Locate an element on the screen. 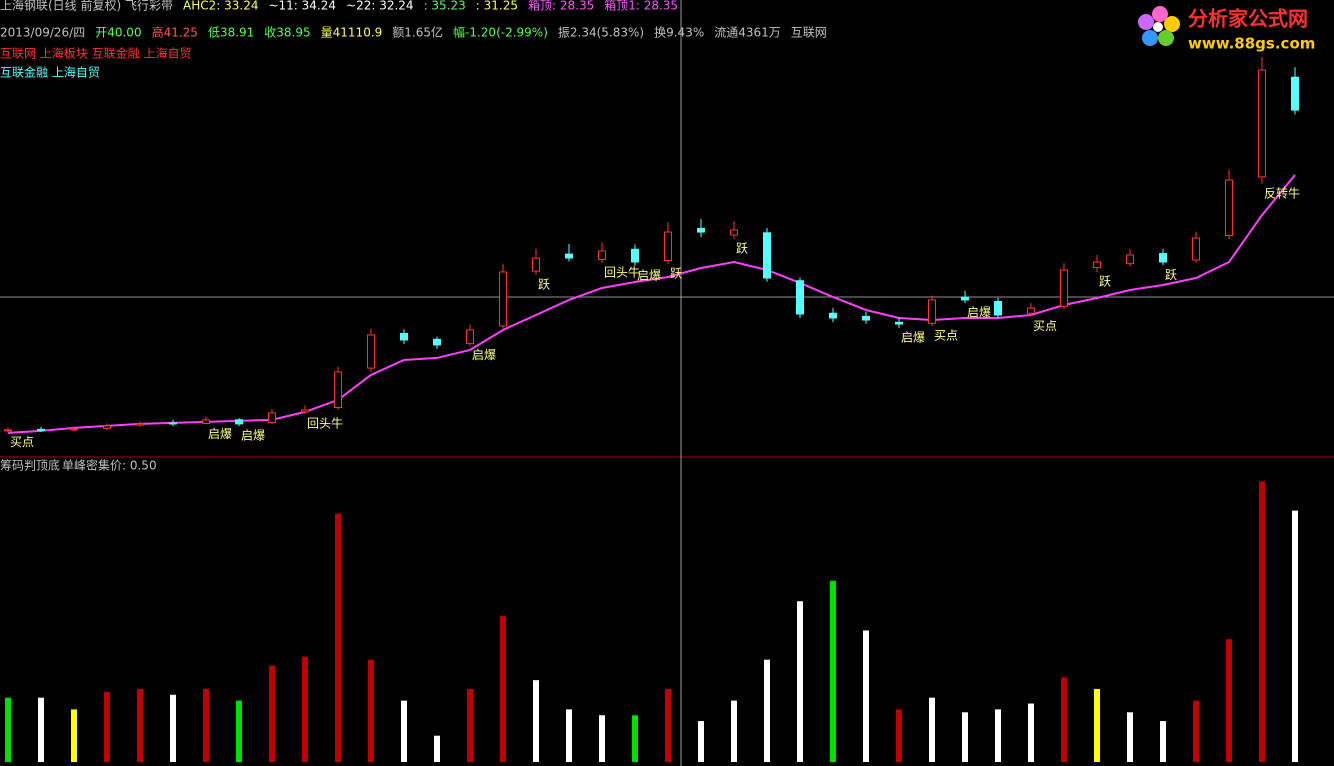 The width and height of the screenshot is (1334, 766). logo-name: 分析家公式网 is located at coordinates (1248, 19).